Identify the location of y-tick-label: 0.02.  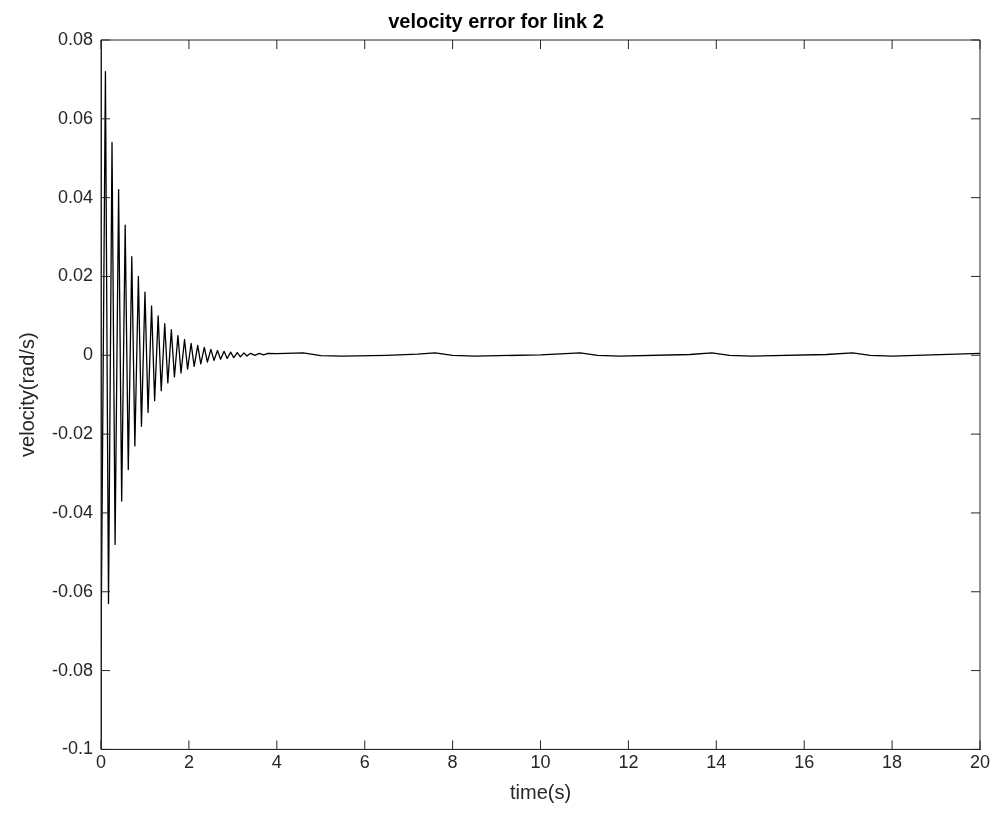
(75, 275).